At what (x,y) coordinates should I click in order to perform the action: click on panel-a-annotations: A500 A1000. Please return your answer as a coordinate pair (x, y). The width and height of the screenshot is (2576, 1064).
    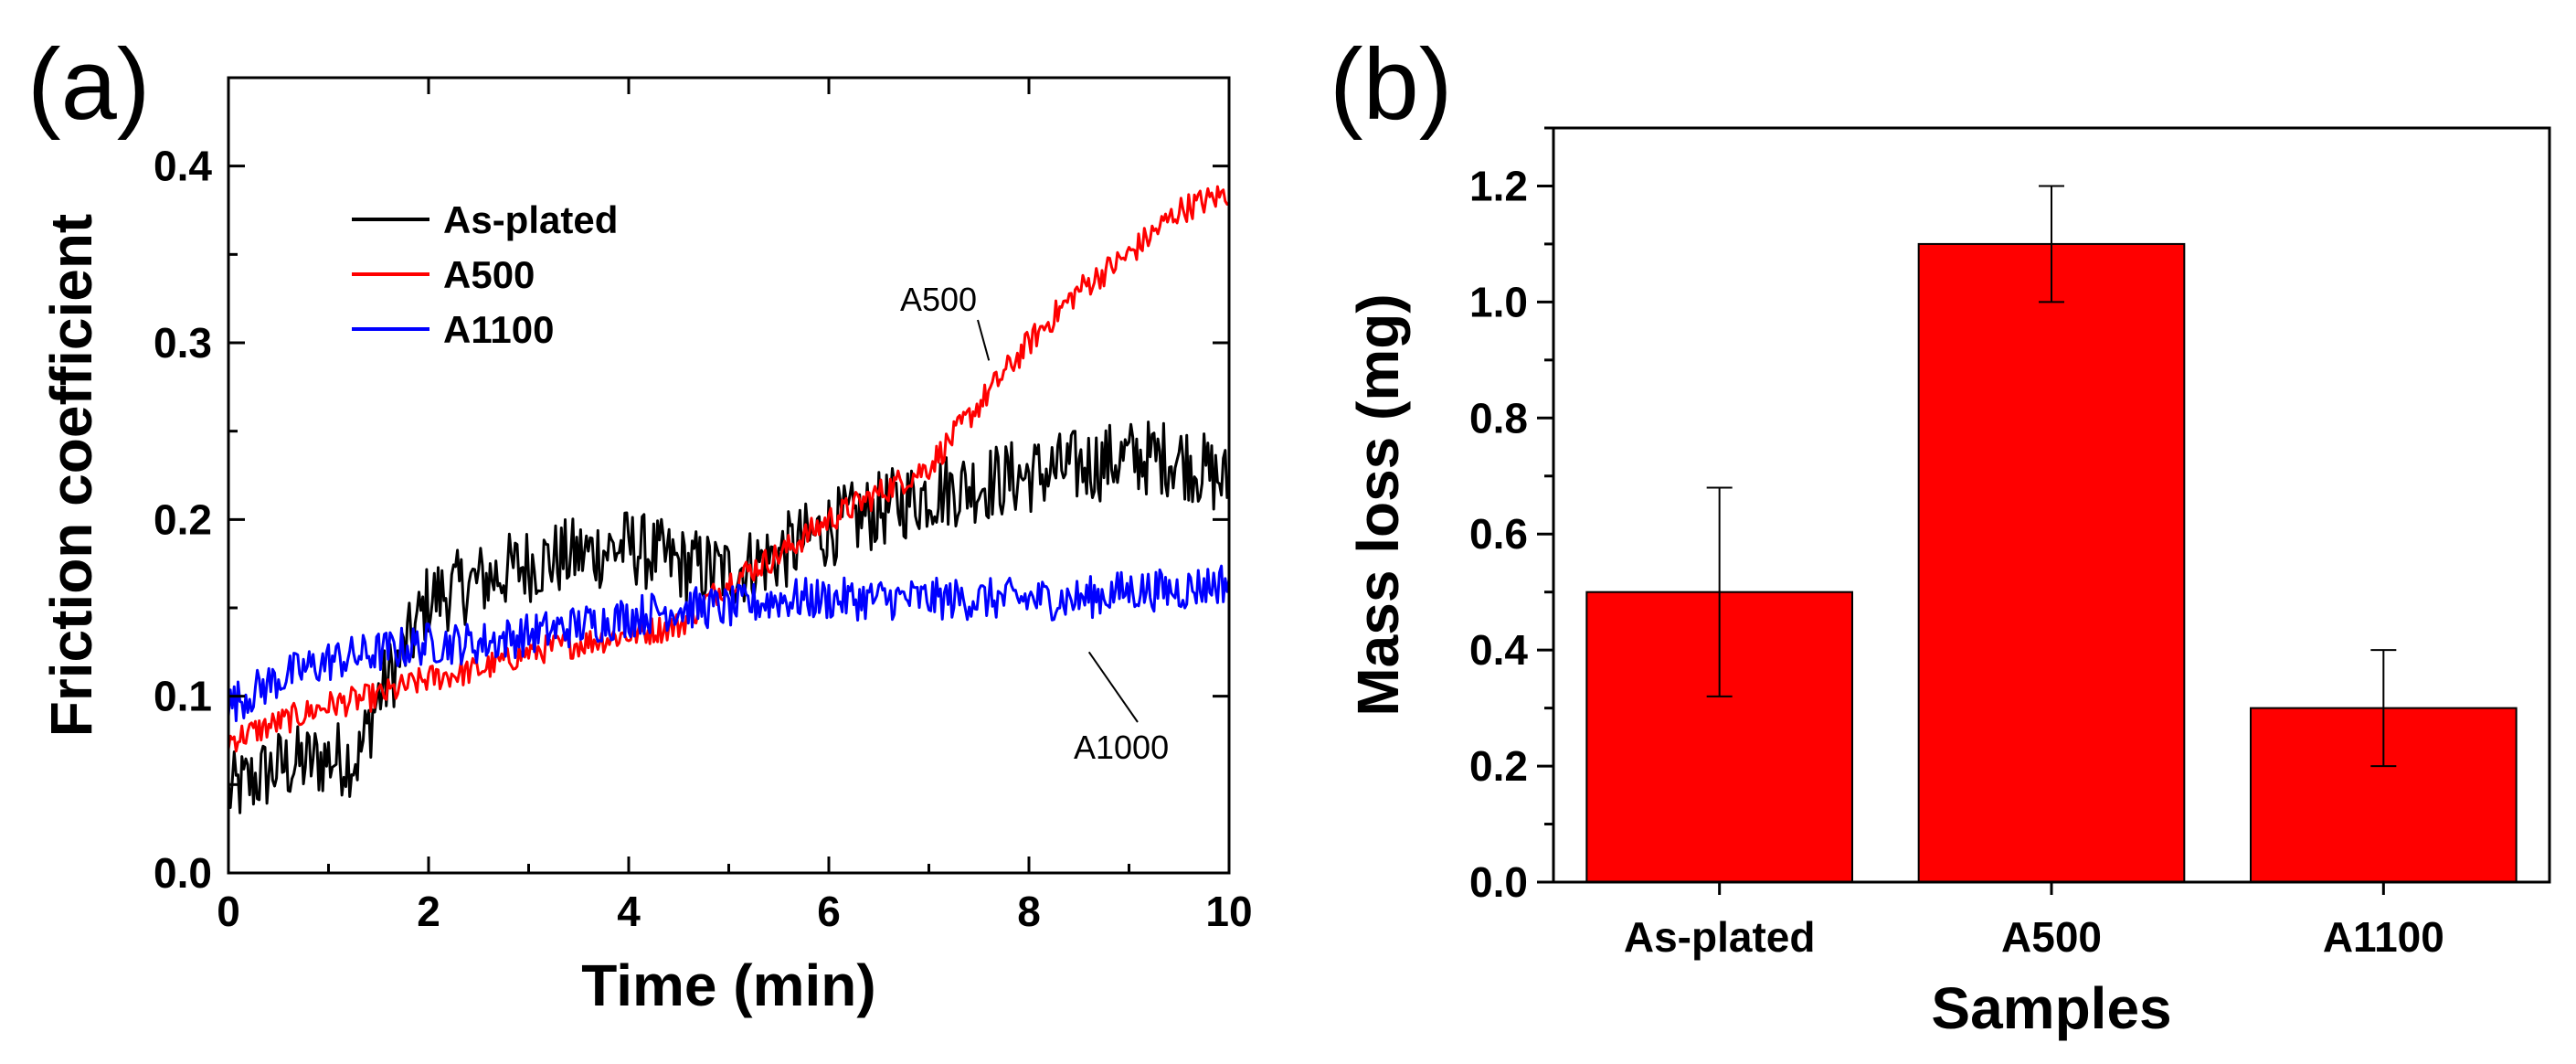
    Looking at the image, I should click on (1034, 523).